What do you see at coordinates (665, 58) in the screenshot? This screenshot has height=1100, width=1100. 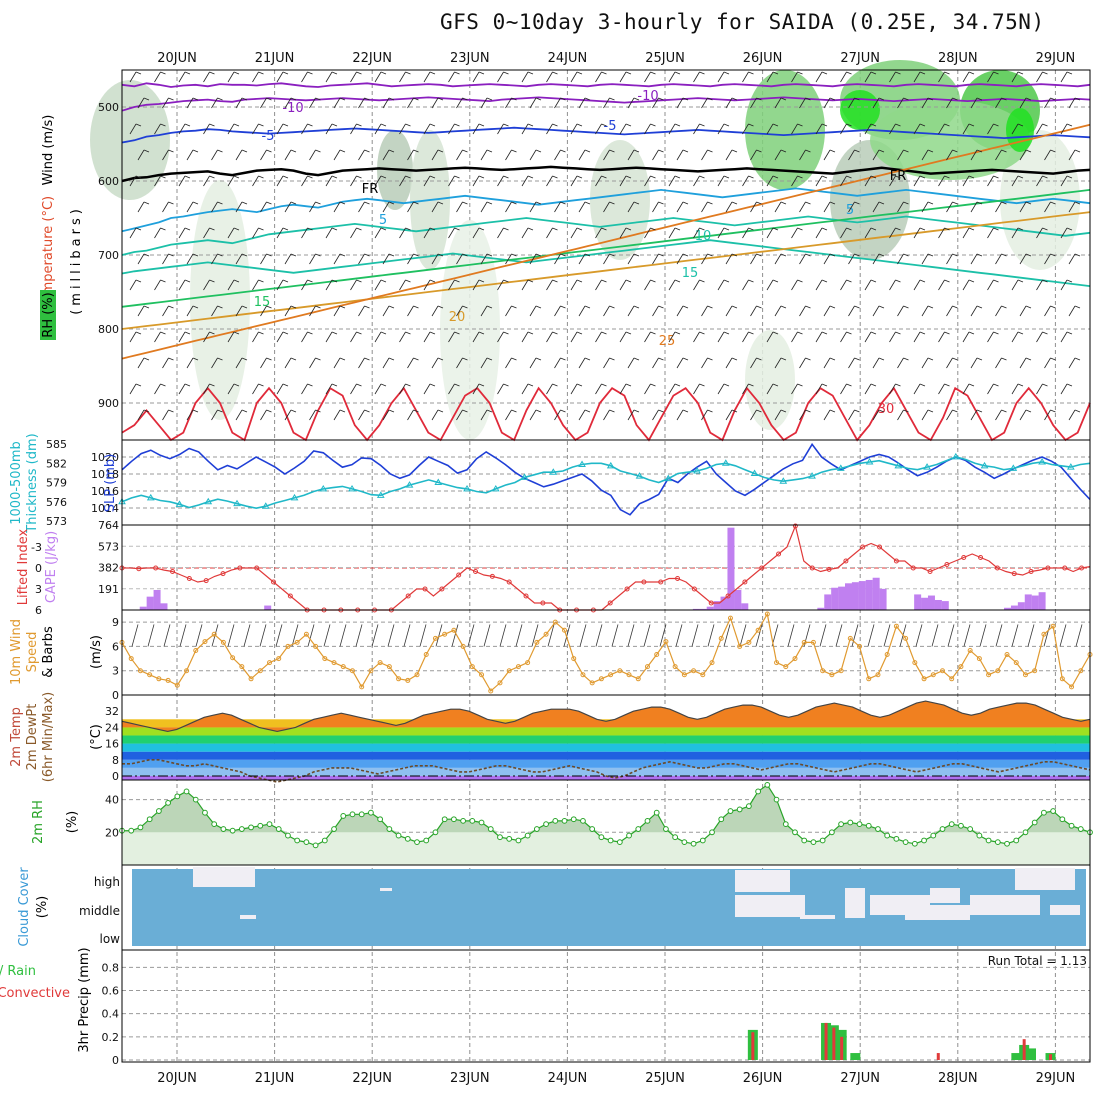 I see `top-day-label: 25JUN` at bounding box center [665, 58].